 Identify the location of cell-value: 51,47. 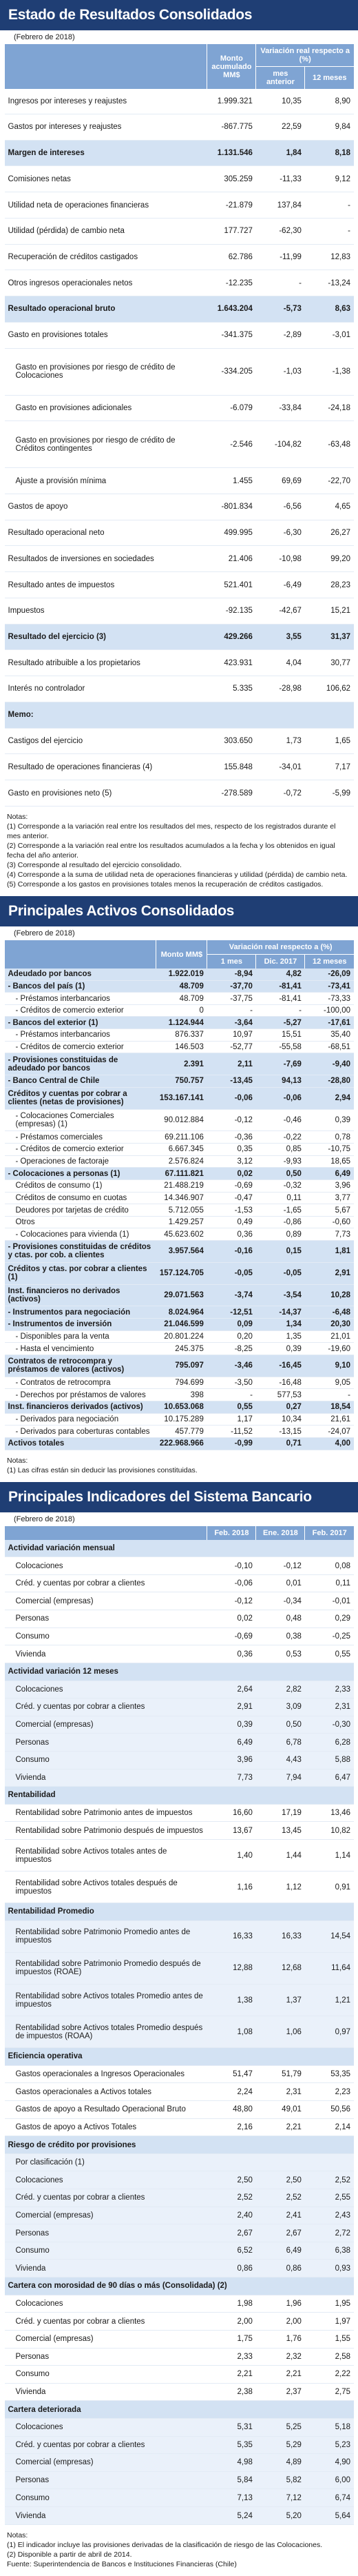
(231, 2074).